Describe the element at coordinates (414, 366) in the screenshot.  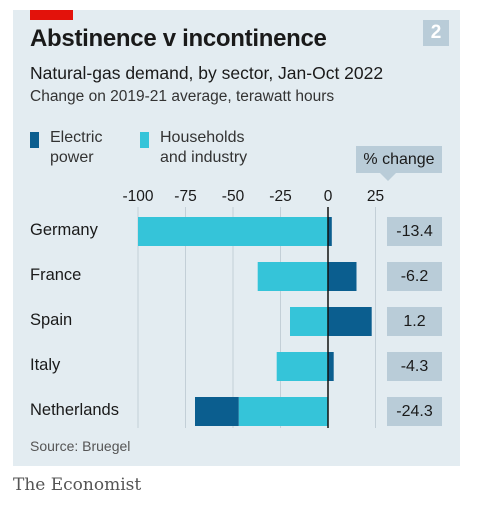
I see `pct-change-value: -4.3` at that location.